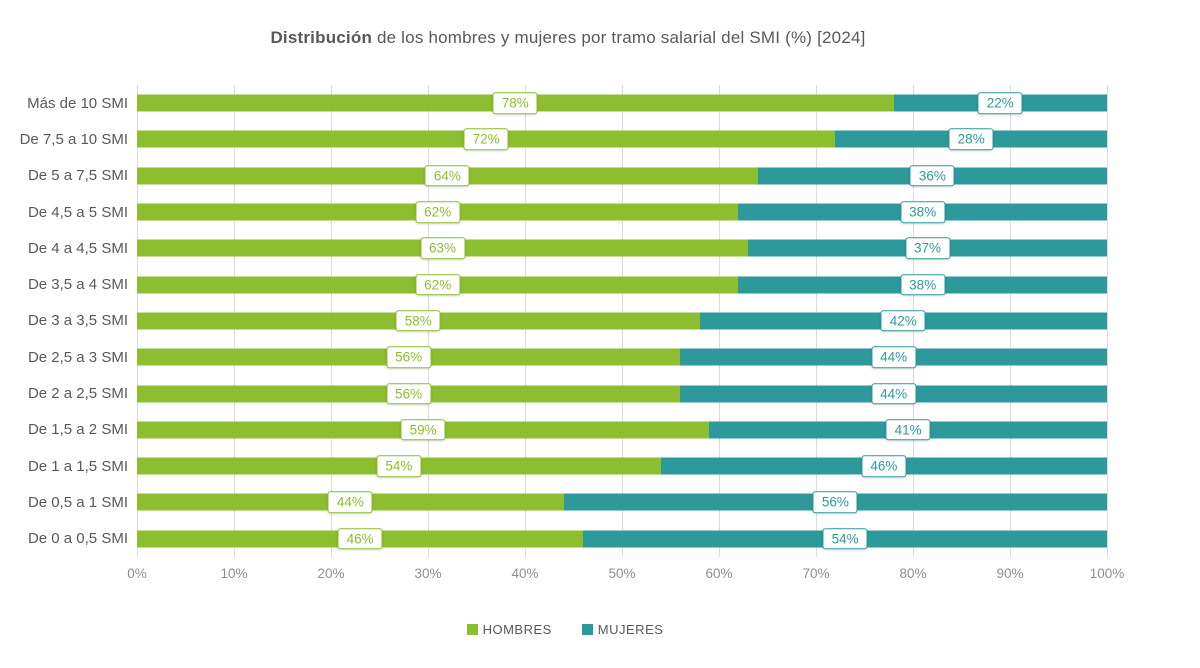 The image size is (1200, 668). Describe the element at coordinates (399, 466) in the screenshot. I see `data-label-hombres: 54%` at that location.